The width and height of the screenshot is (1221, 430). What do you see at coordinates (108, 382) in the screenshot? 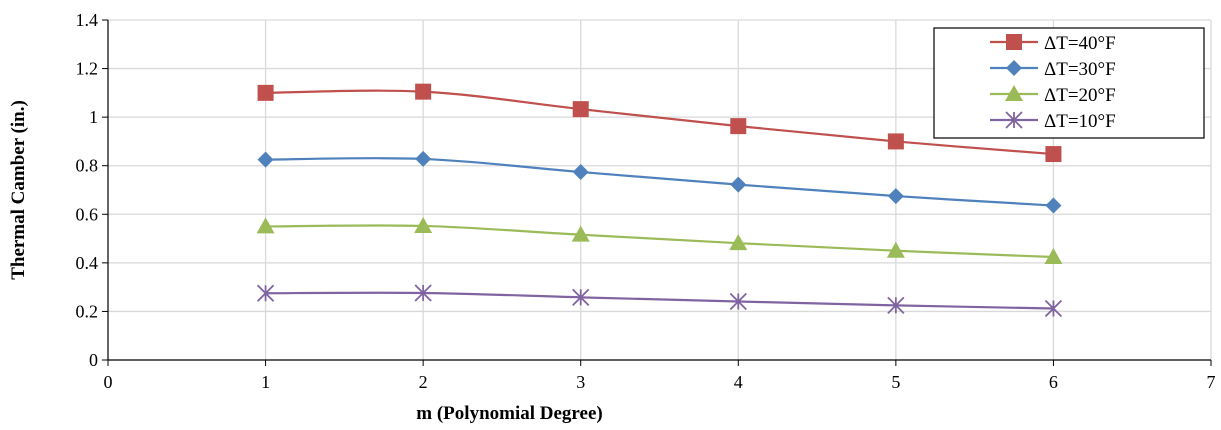
I see `x-tick-label: 0` at bounding box center [108, 382].